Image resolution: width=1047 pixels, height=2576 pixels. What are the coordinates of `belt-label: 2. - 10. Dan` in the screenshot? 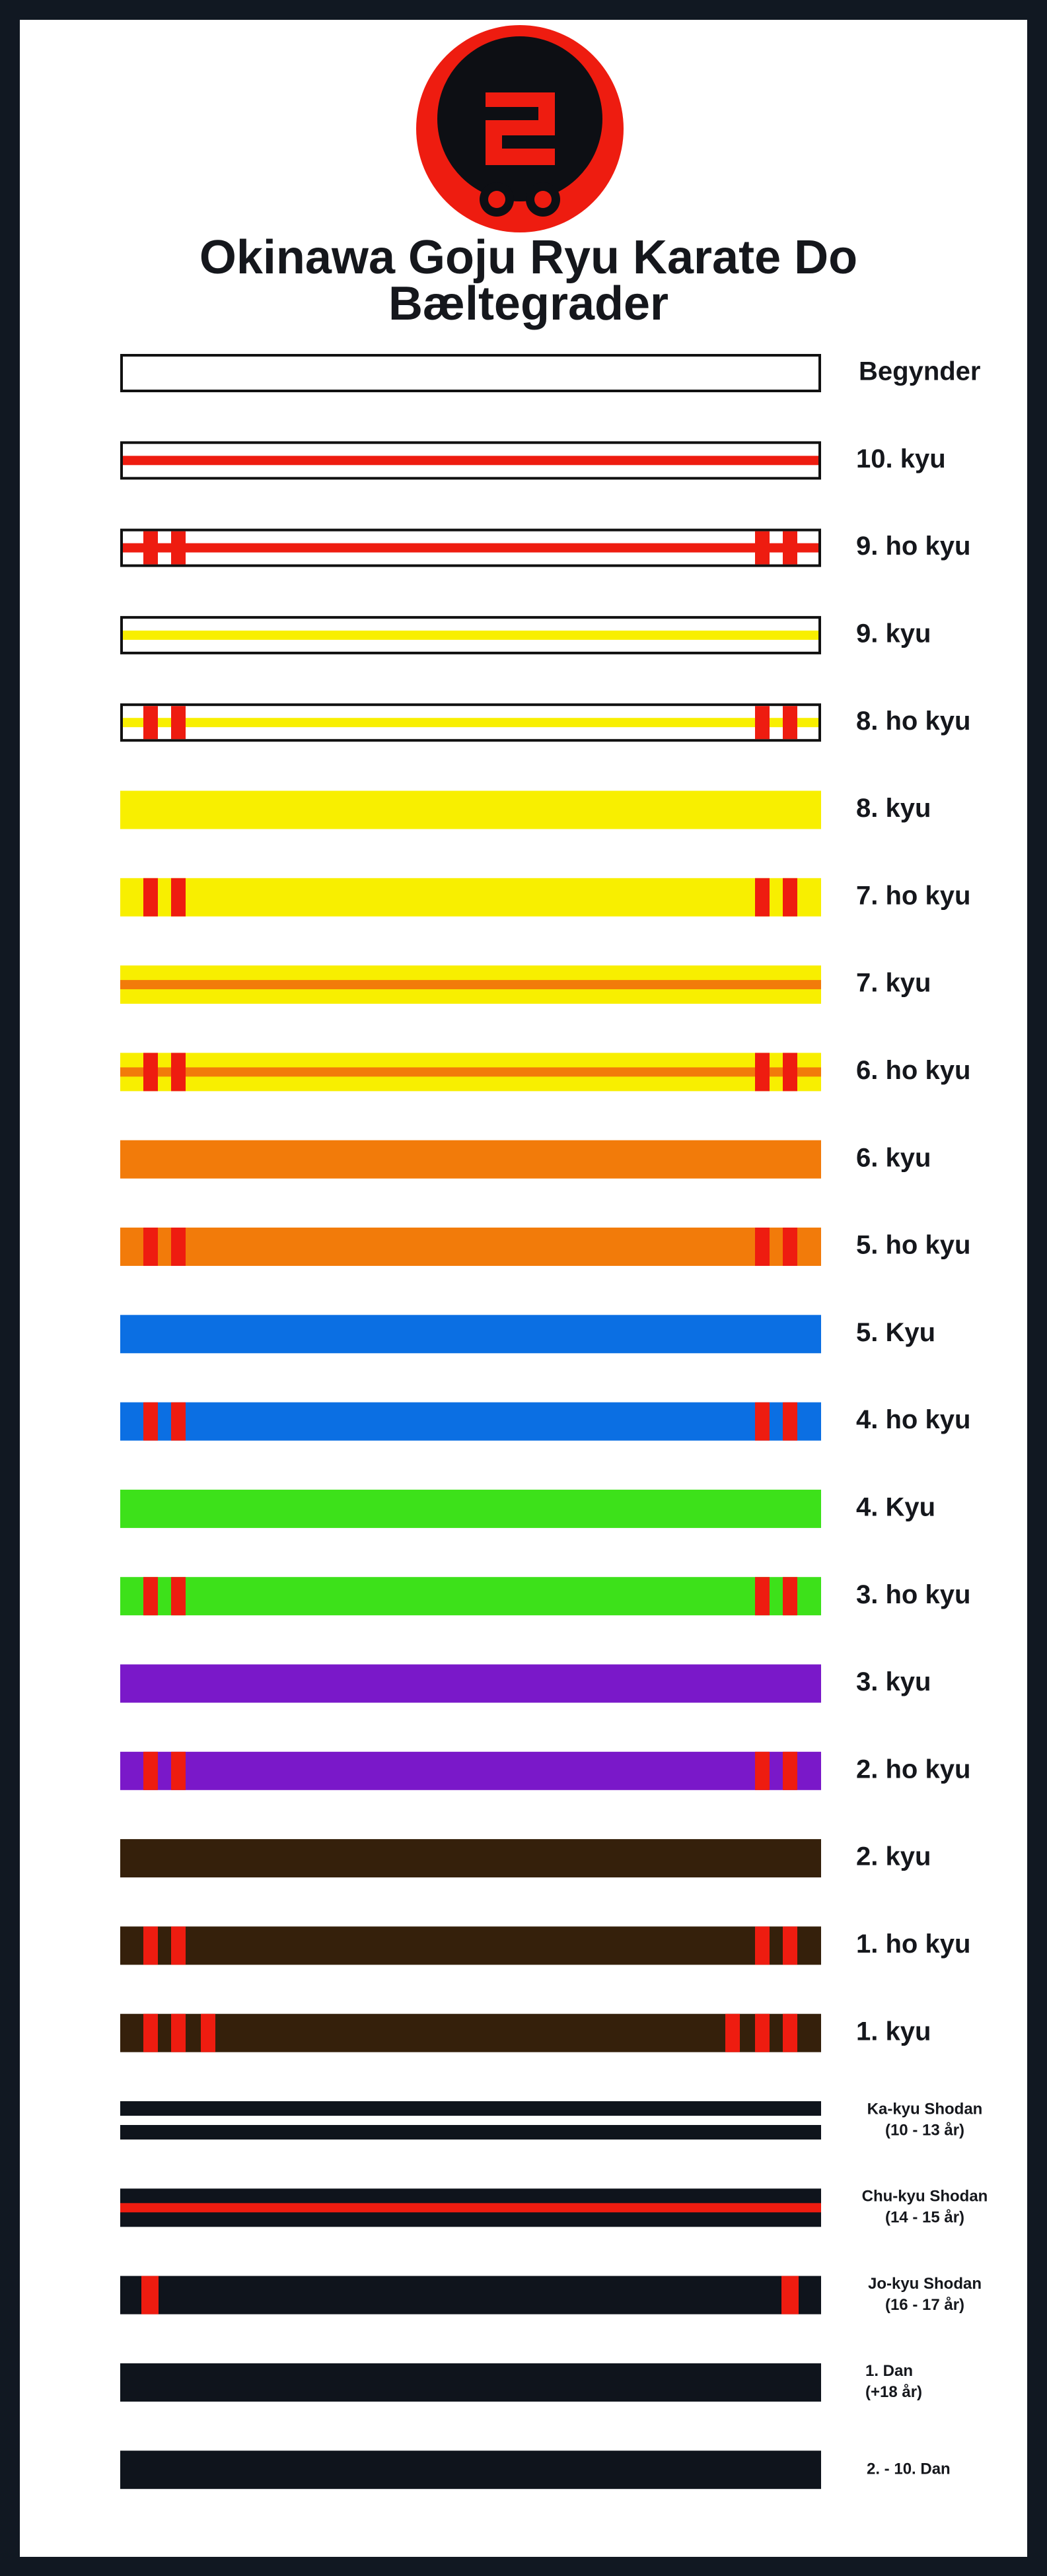 It's located at (909, 2469).